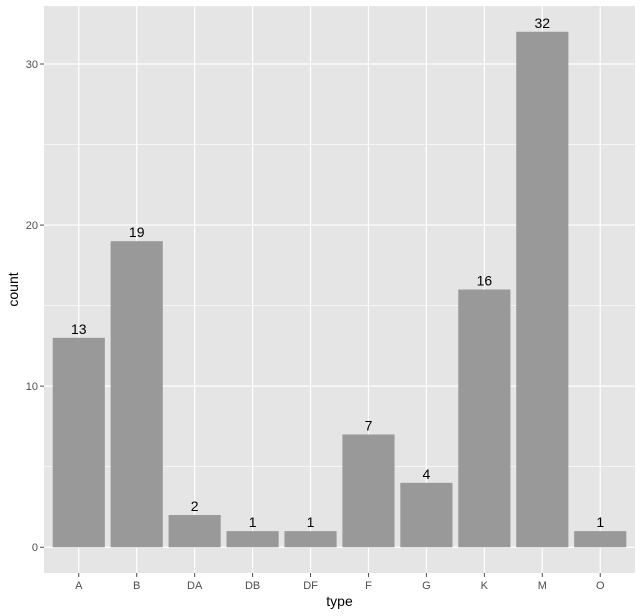 The width and height of the screenshot is (642, 616). I want to click on x-axis-title: type, so click(339, 601).